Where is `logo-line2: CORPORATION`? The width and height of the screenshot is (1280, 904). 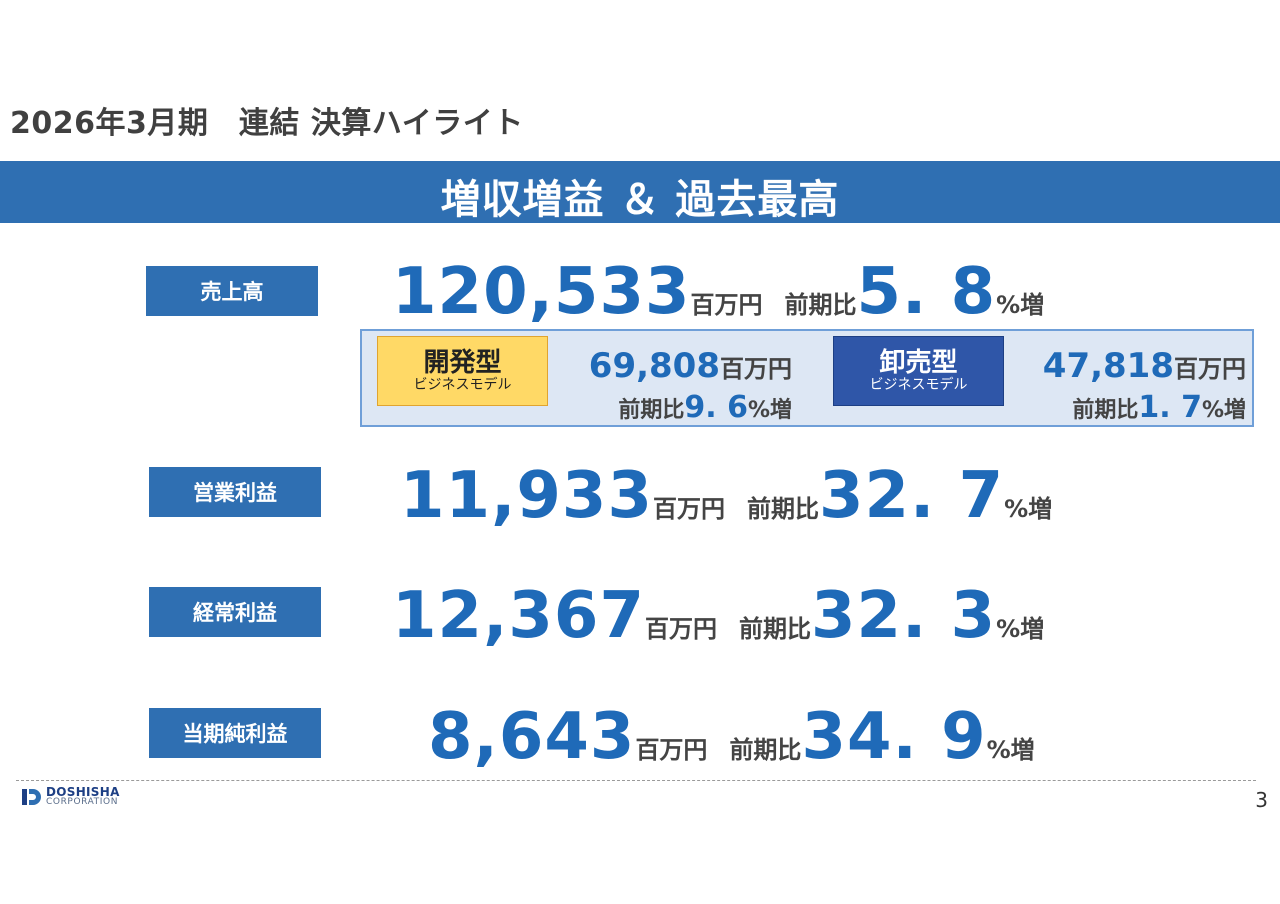 logo-line2: CORPORATION is located at coordinates (82, 802).